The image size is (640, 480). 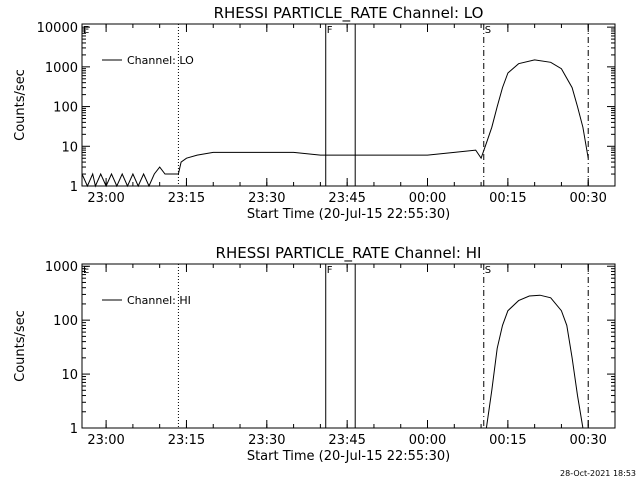 What do you see at coordinates (57, 28) in the screenshot?
I see `y-tick-label: 10000` at bounding box center [57, 28].